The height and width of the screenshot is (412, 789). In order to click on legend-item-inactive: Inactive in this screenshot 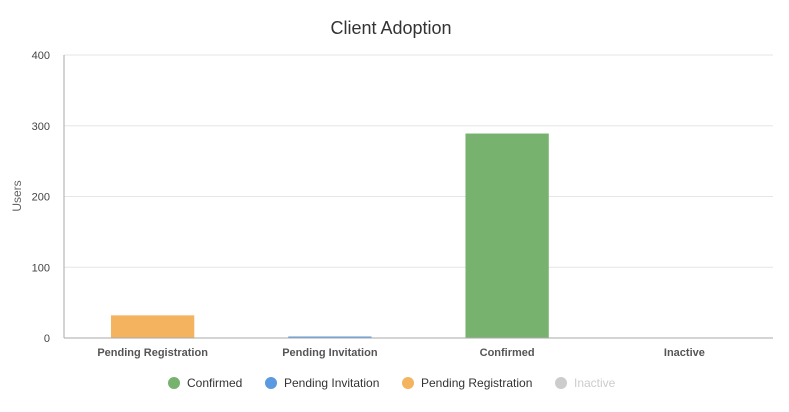, I will do `click(585, 383)`.